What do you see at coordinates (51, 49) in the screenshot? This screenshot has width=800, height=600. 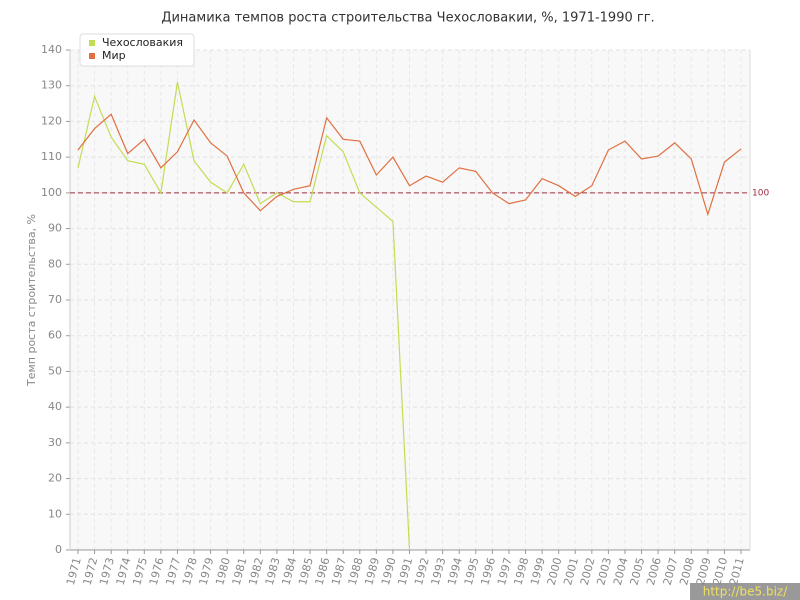 I see `y-tick-label: 140` at bounding box center [51, 49].